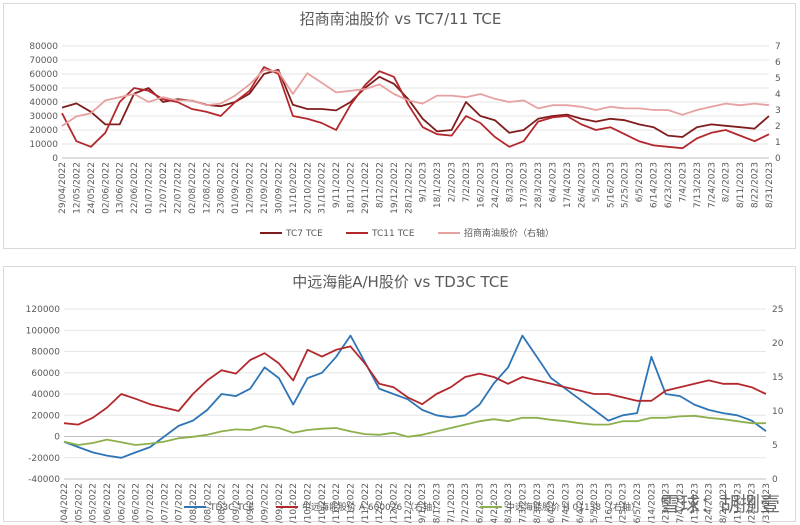 Image resolution: width=800 pixels, height=525 pixels. I want to click on chart1-xtick-label: 7/4/2023, so click(683, 182).